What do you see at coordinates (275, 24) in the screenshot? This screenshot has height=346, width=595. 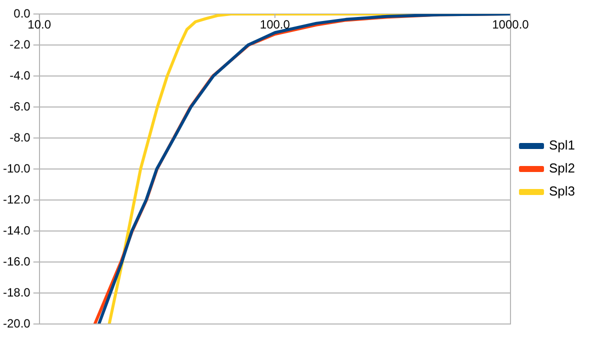 I see `x-tick-label: 100.0` at bounding box center [275, 24].